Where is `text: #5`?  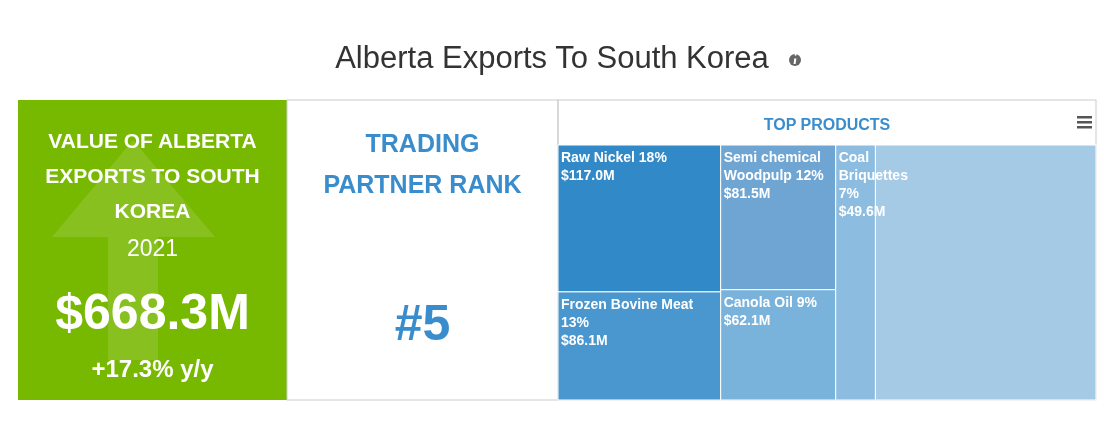 text: #5 is located at coordinates (422, 323).